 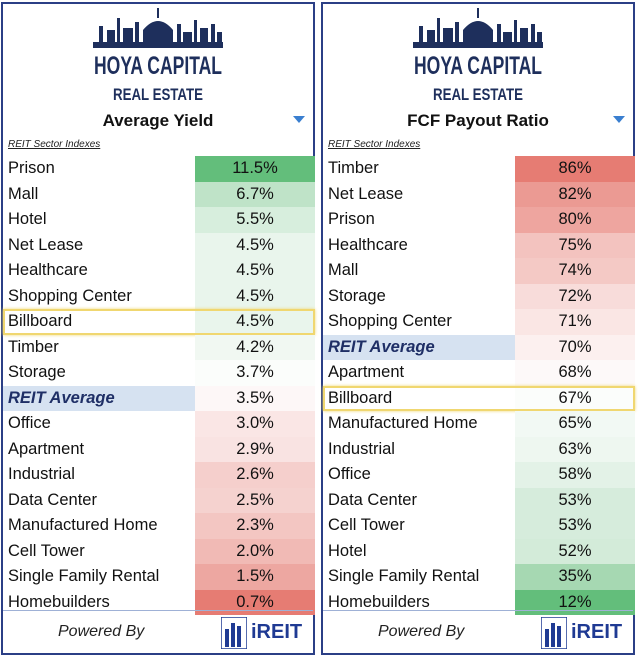 I want to click on value-cell: 52%, so click(x=575, y=551).